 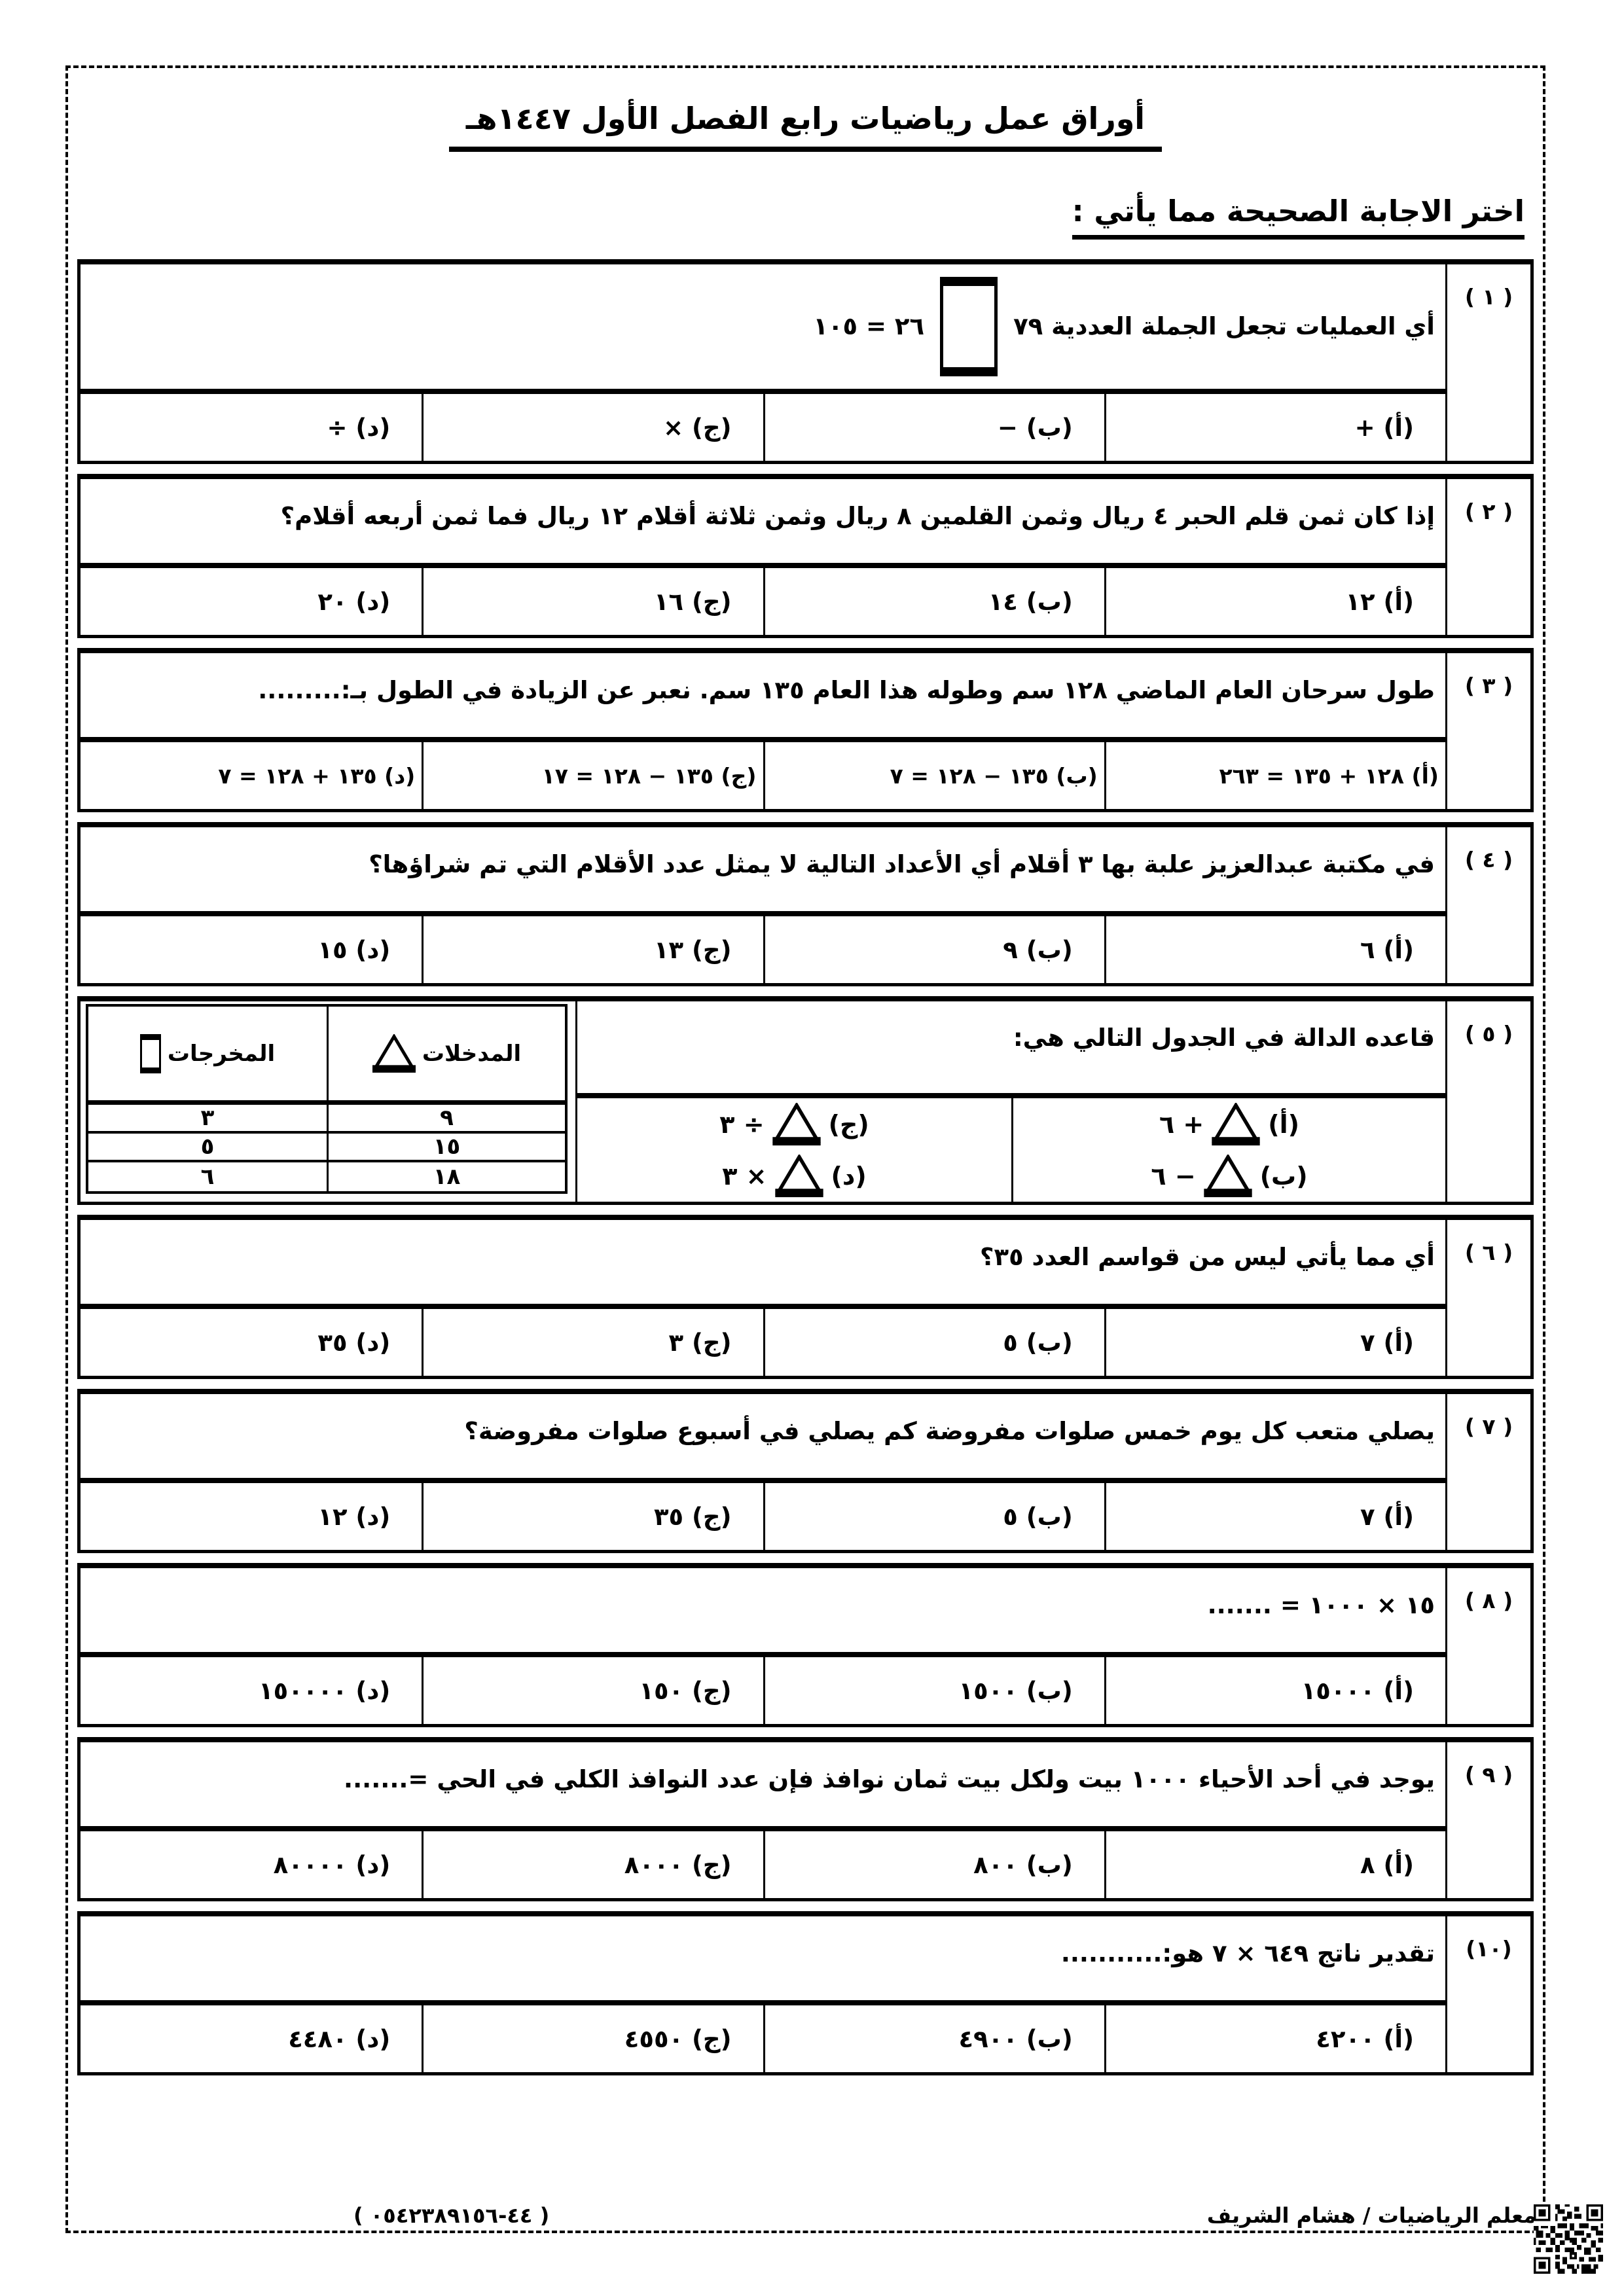 What do you see at coordinates (1274, 949) in the screenshot?
I see `option-a: (أ) ٦` at bounding box center [1274, 949].